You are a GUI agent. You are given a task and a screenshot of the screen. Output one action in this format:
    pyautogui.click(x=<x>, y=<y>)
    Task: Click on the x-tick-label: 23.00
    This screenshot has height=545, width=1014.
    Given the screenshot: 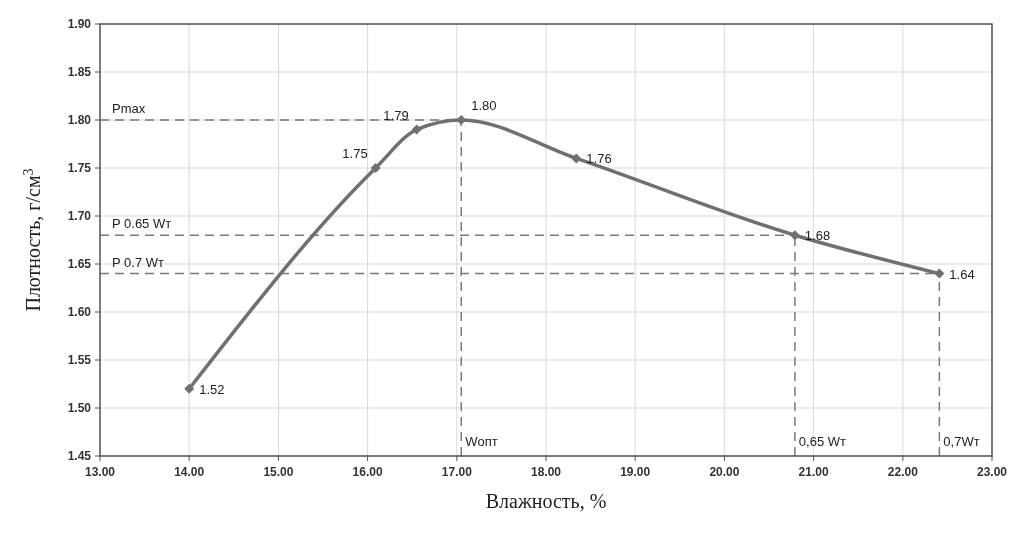 What is the action you would take?
    pyautogui.click(x=992, y=472)
    